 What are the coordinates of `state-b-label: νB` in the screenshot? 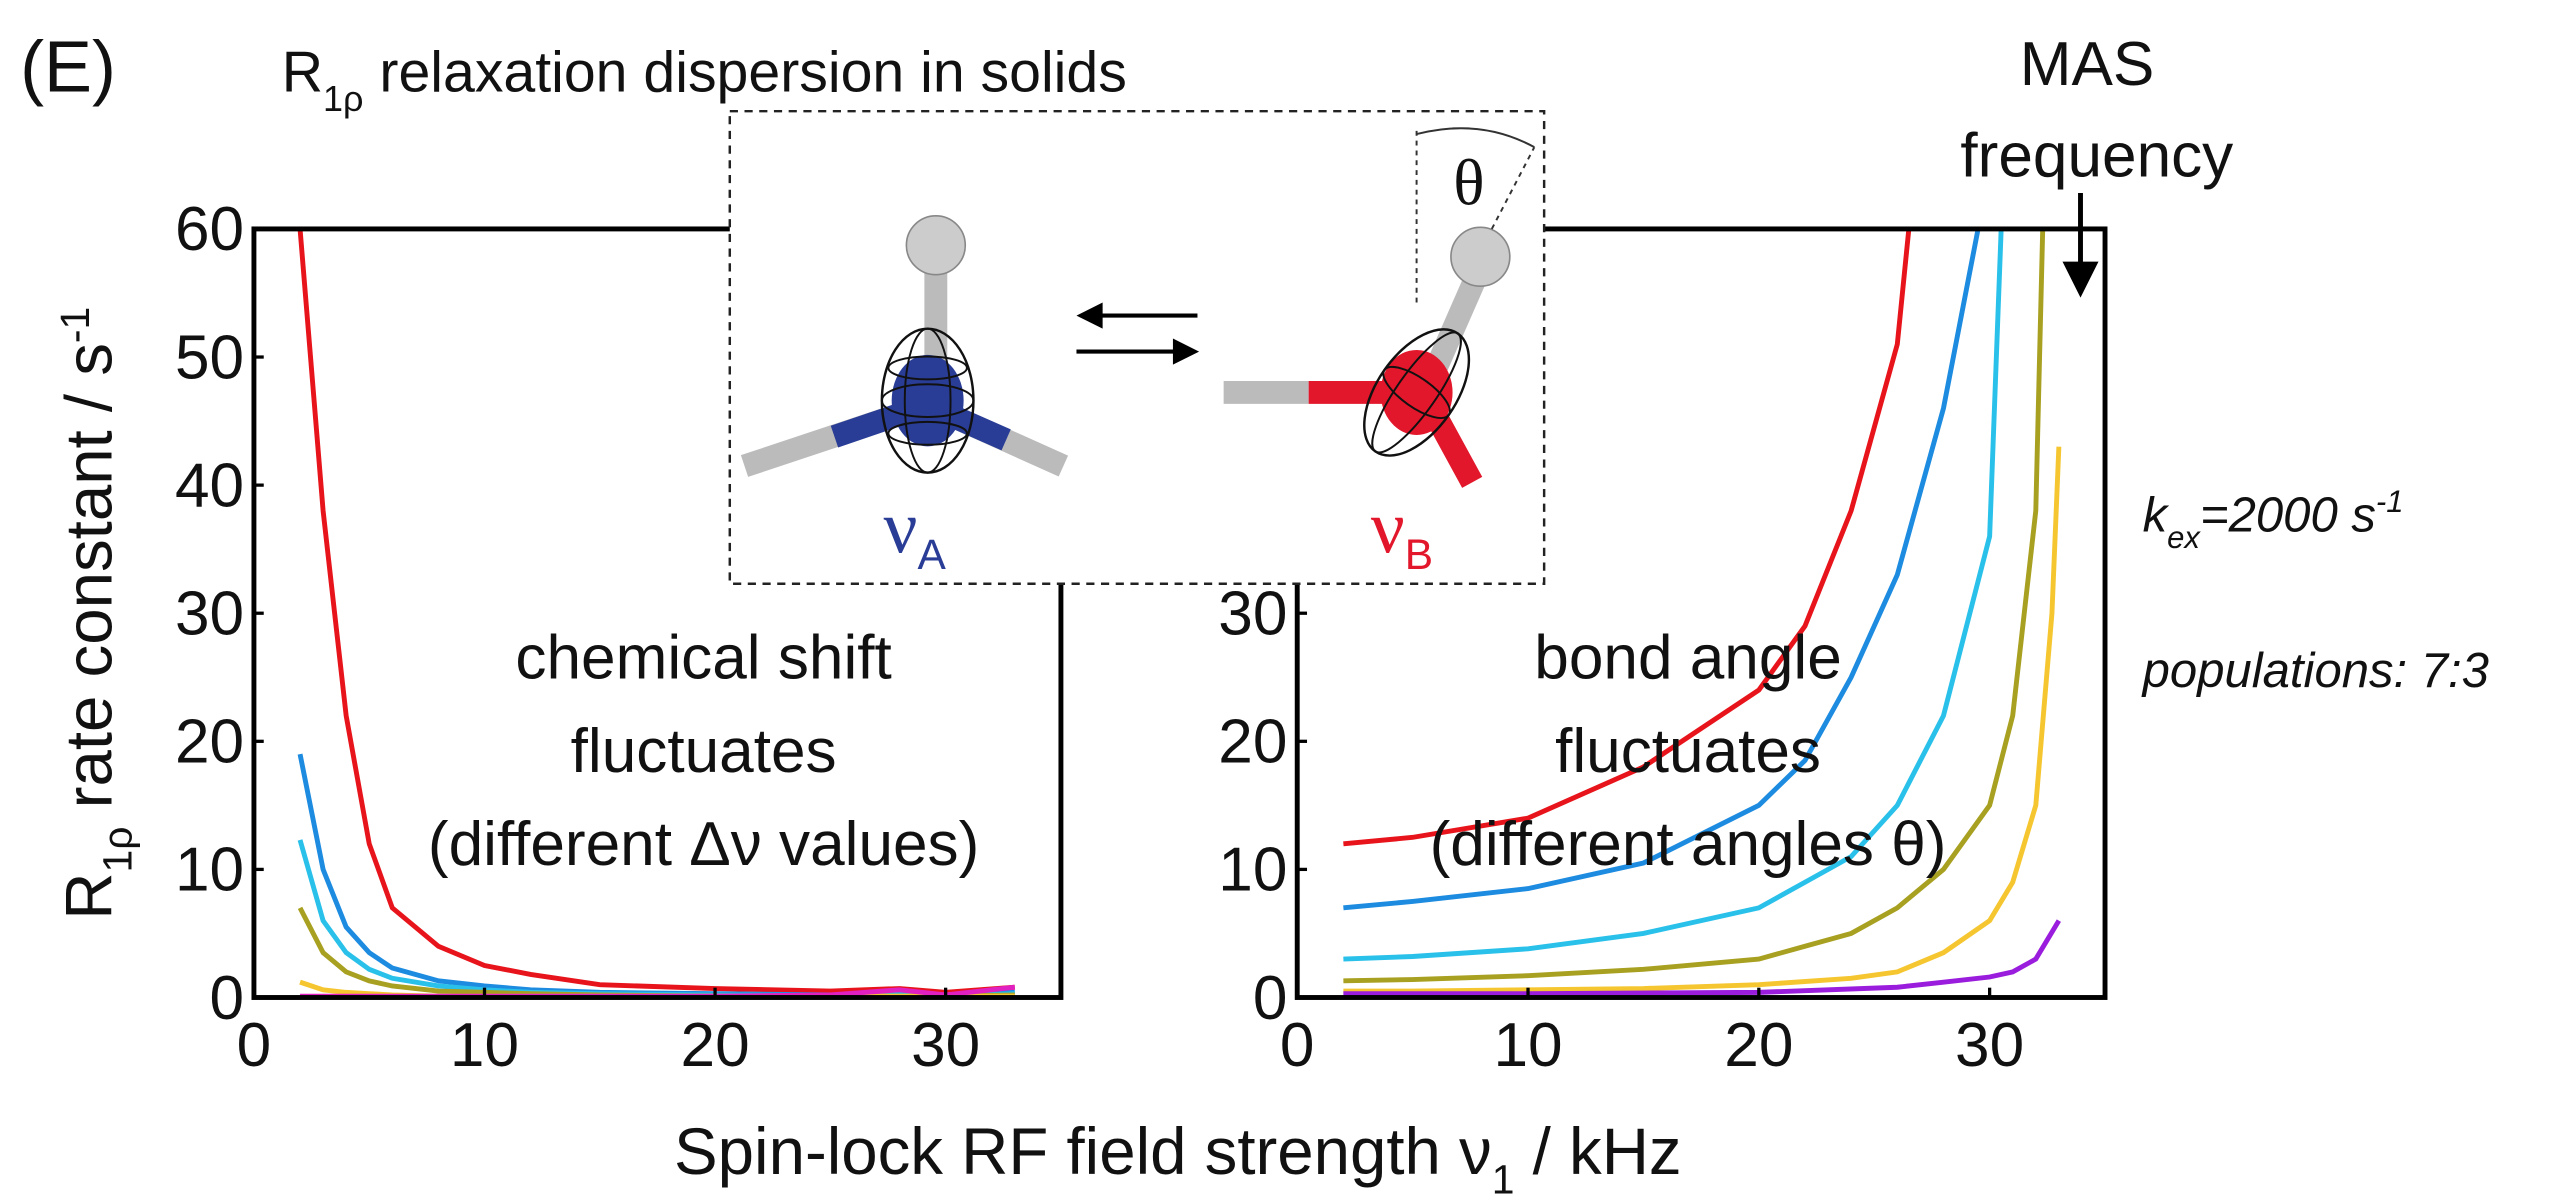 It's located at (1402, 533).